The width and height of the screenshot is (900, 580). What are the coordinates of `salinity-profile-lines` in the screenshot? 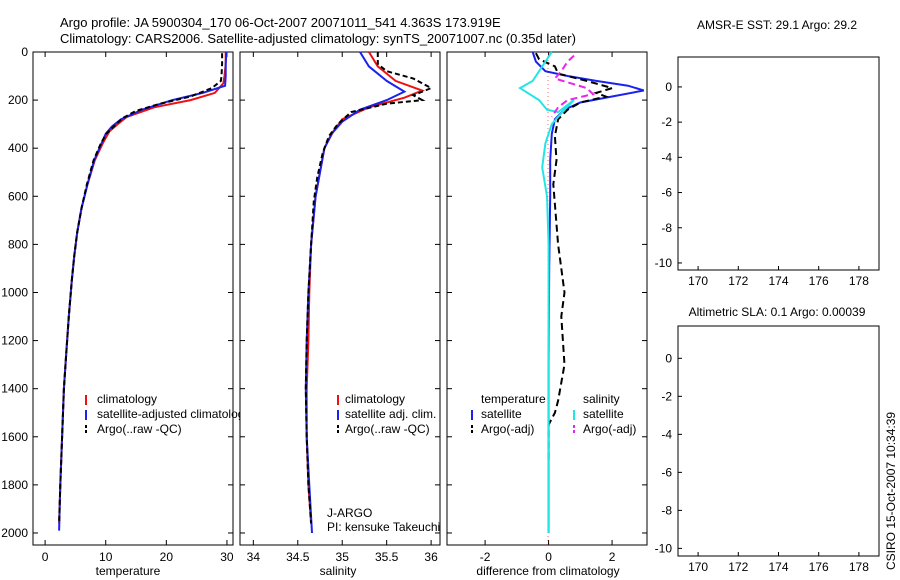 It's located at (369, 292).